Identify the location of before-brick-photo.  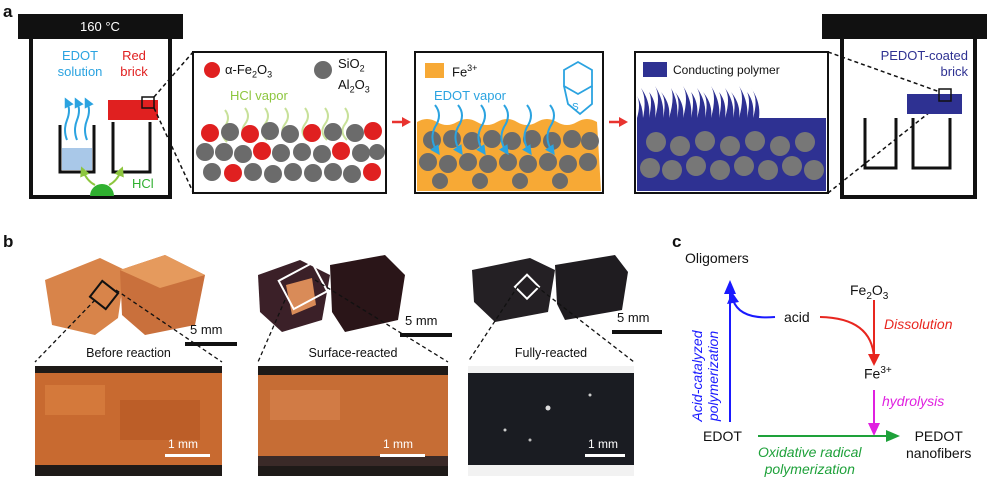
(125, 295).